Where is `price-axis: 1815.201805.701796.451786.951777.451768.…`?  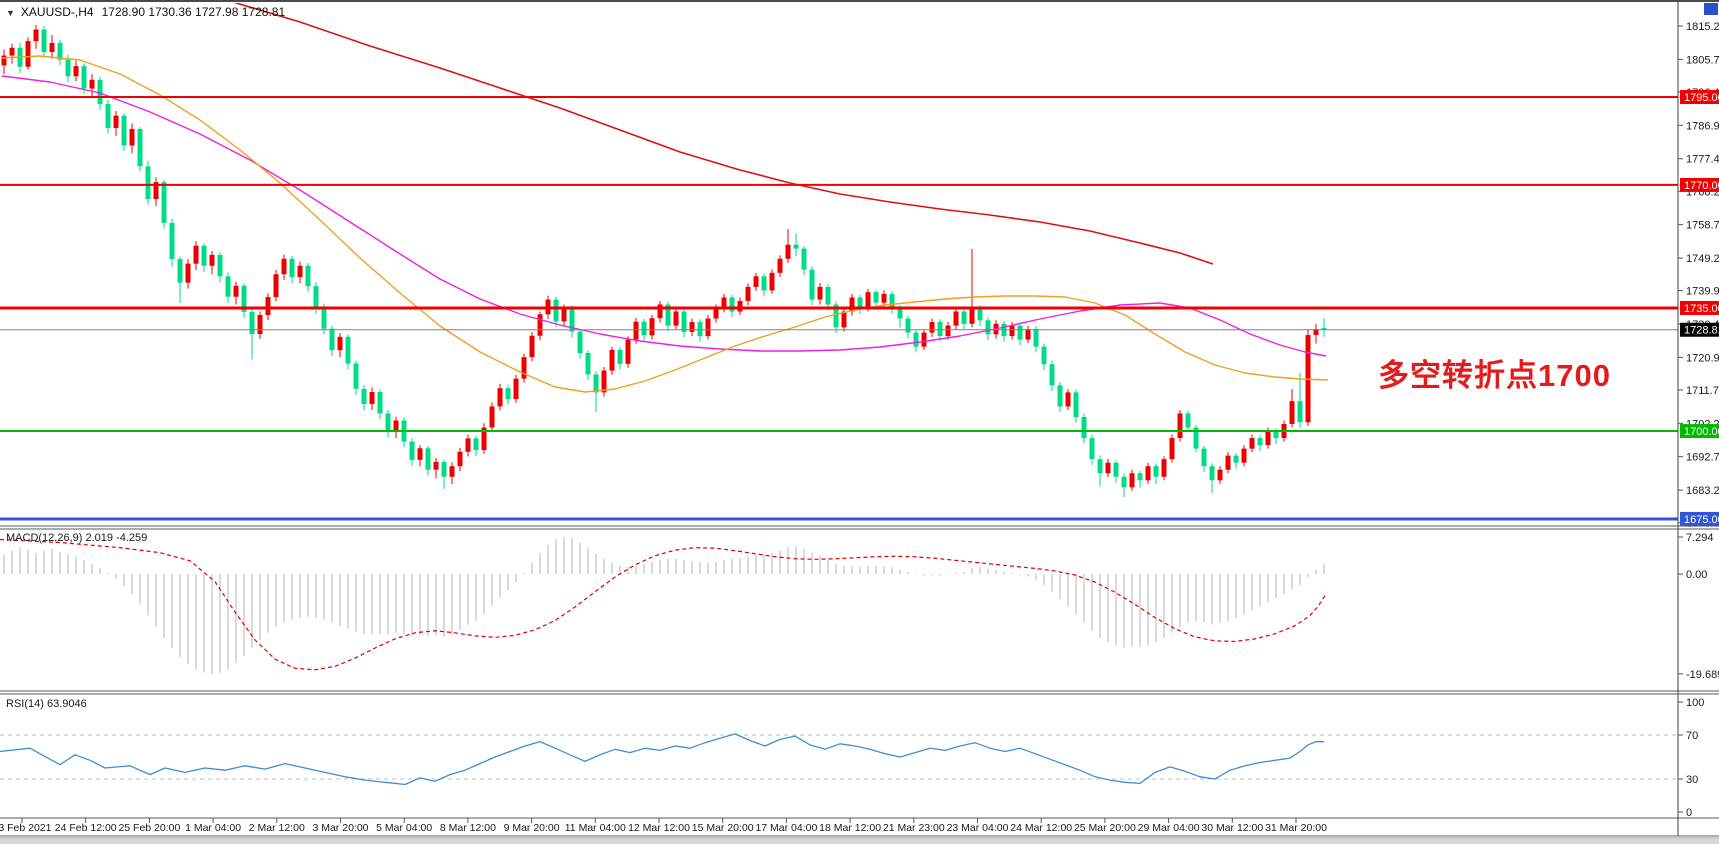
price-axis: 1815.201805.701796.451786.951777.451768.… is located at coordinates (1698, 419).